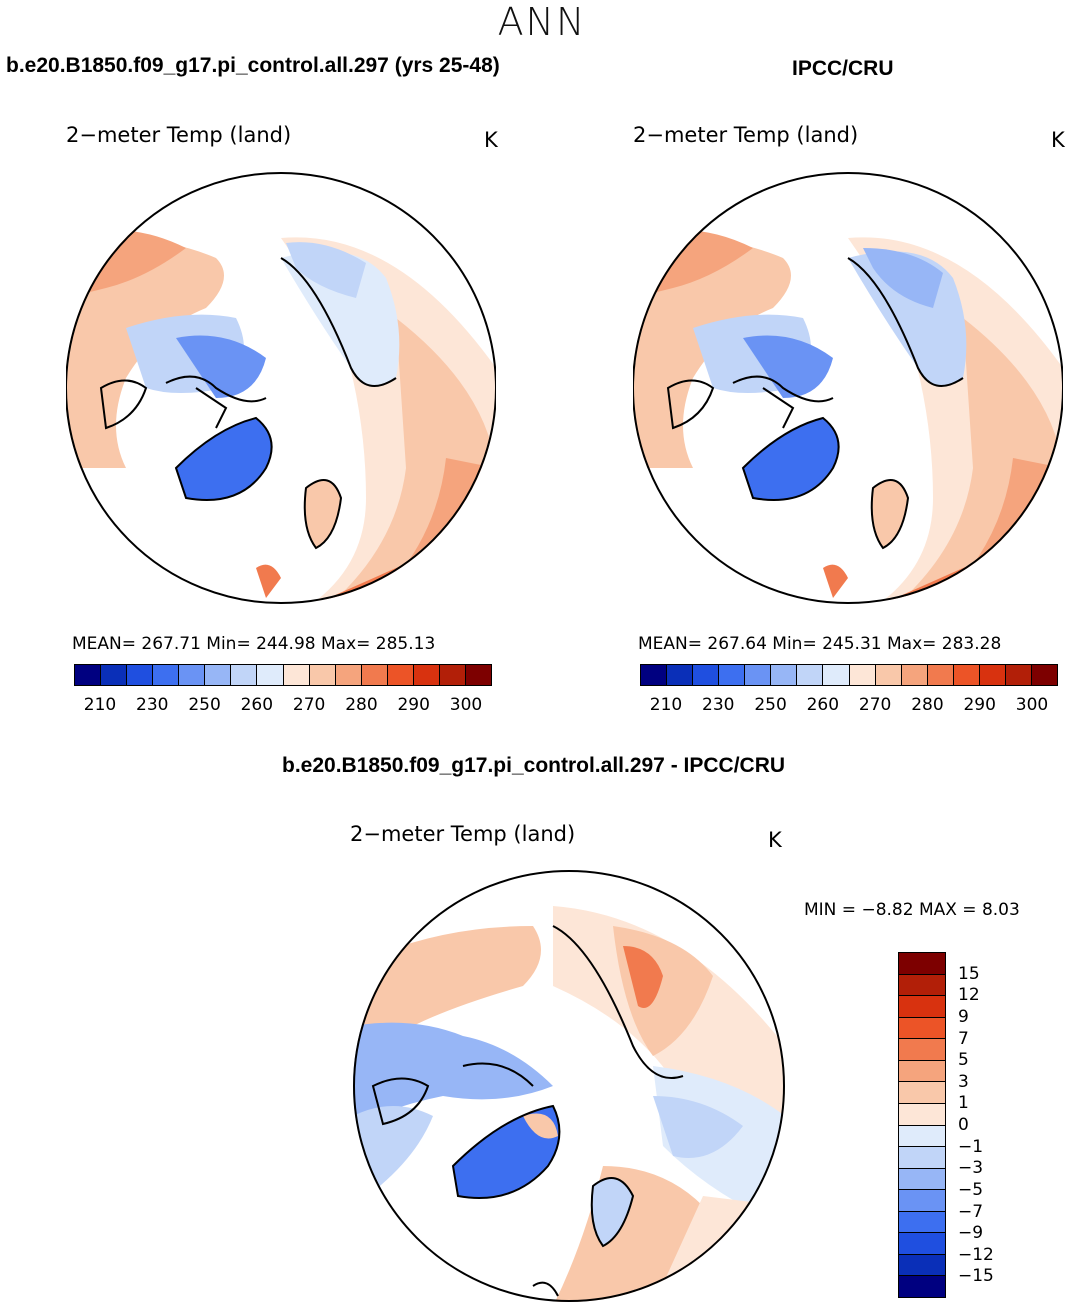 The width and height of the screenshot is (1084, 1309). What do you see at coordinates (912, 910) in the screenshot?
I see `diff-minmax: MIN = −8.82 MAX = 8.03` at bounding box center [912, 910].